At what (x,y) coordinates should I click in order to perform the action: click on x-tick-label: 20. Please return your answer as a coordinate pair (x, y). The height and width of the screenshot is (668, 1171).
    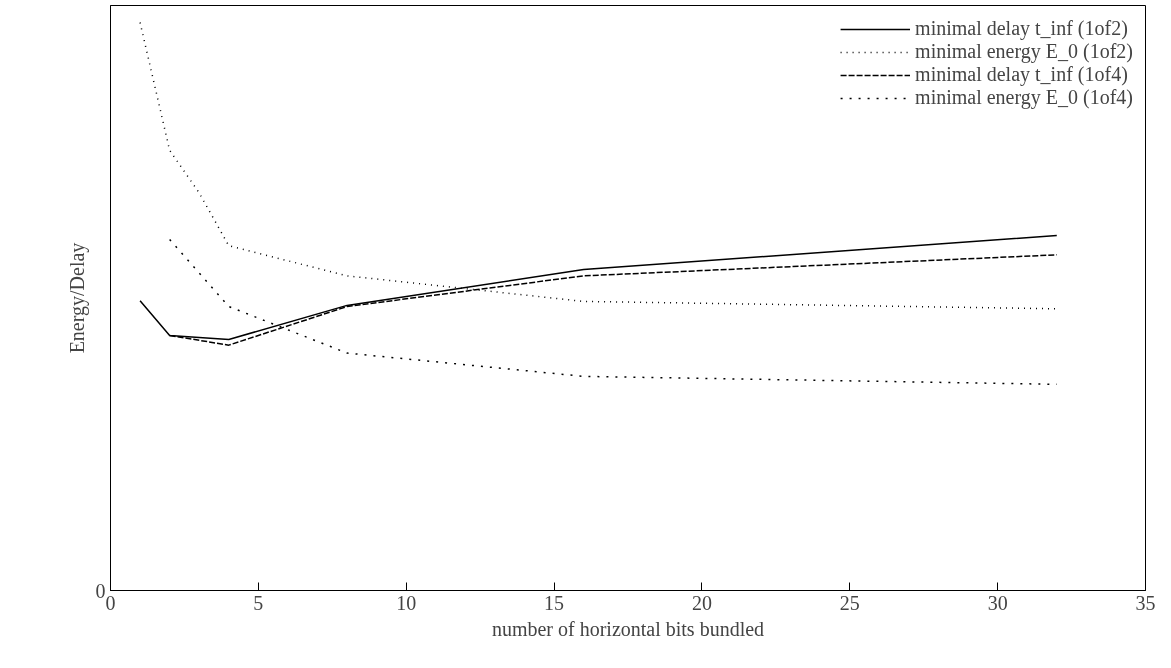
    Looking at the image, I should click on (701, 602).